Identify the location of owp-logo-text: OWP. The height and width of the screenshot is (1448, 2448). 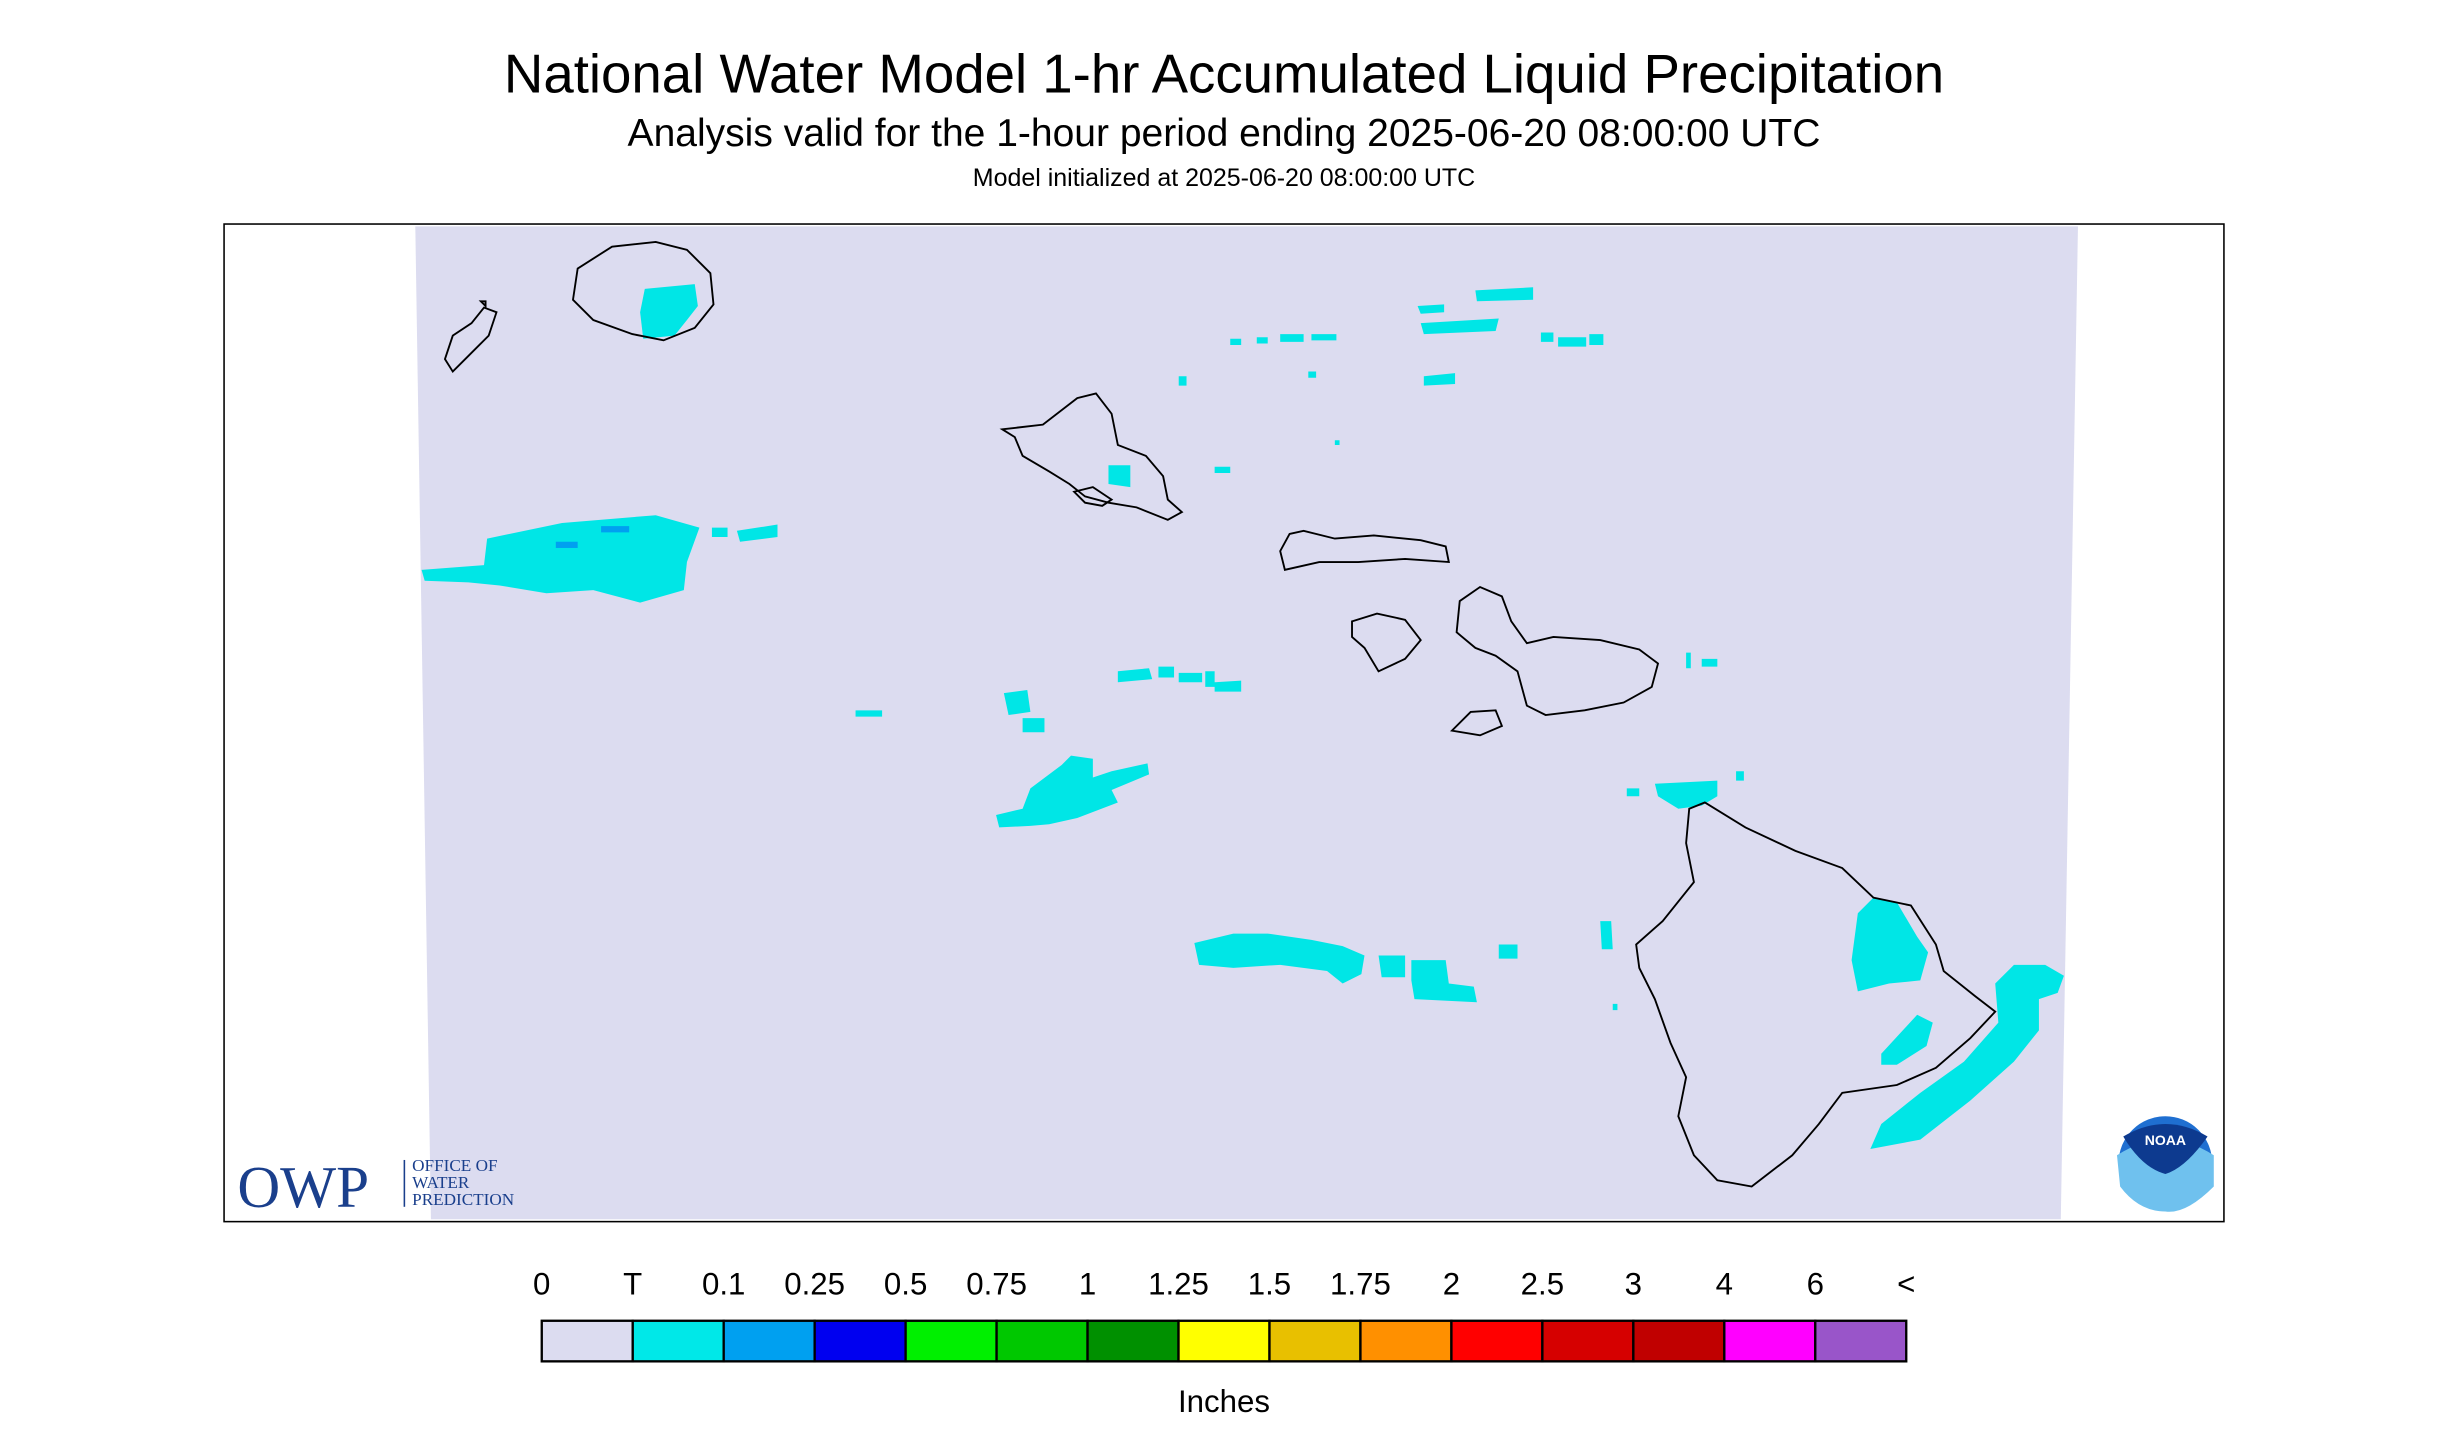
(303, 1187).